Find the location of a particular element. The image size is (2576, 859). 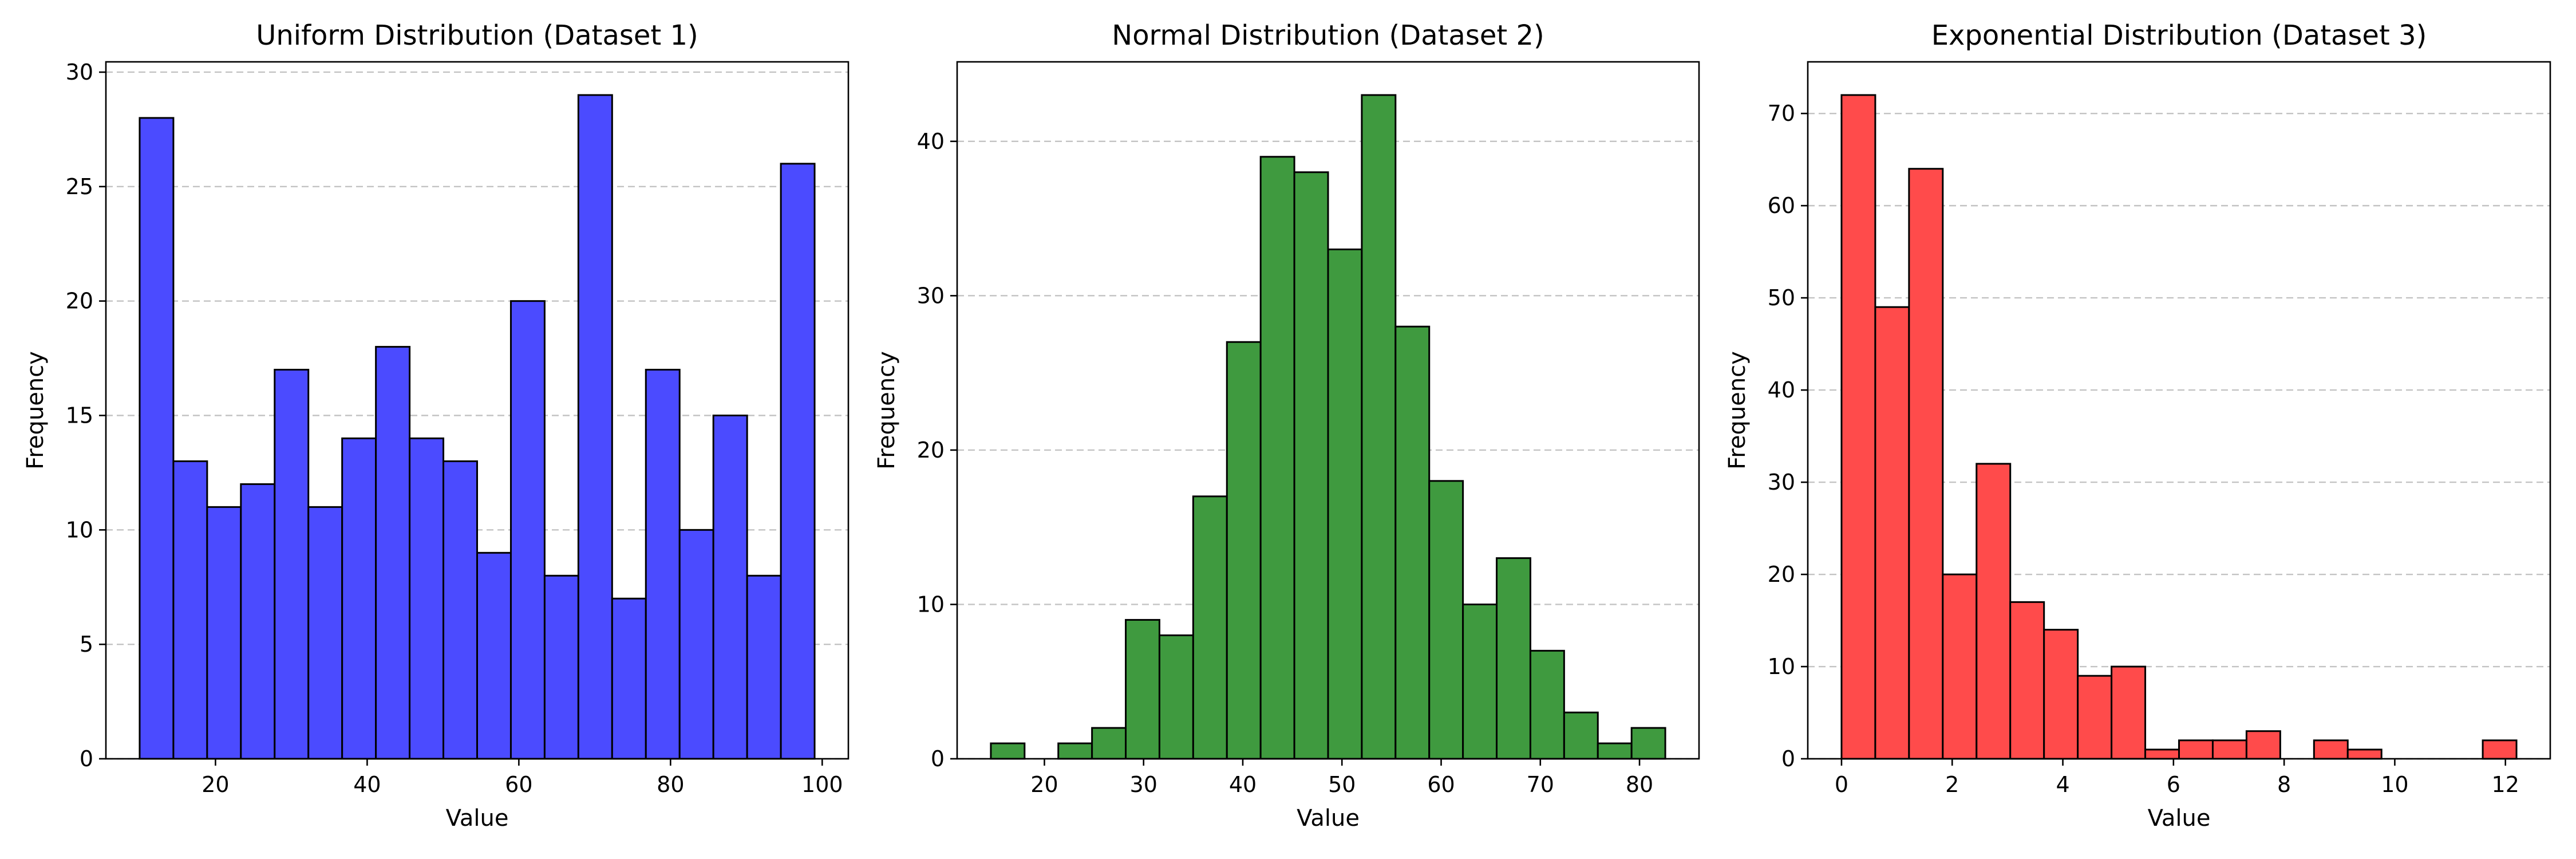

y-tick-label: 15 is located at coordinates (79, 415).